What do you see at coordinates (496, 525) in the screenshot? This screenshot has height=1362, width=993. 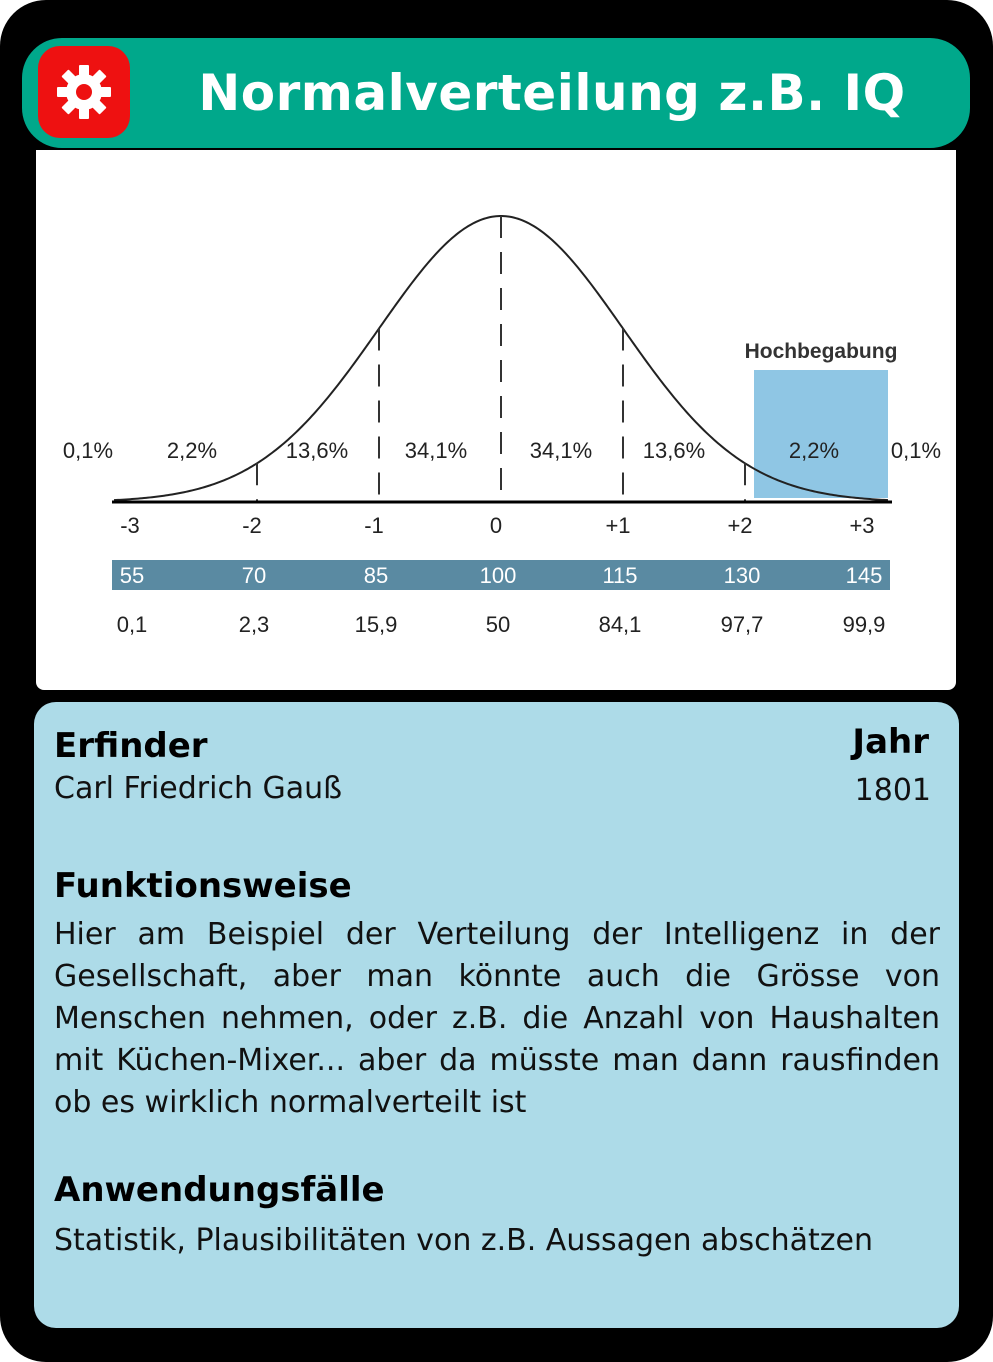 I see `sigma-label: 0` at bounding box center [496, 525].